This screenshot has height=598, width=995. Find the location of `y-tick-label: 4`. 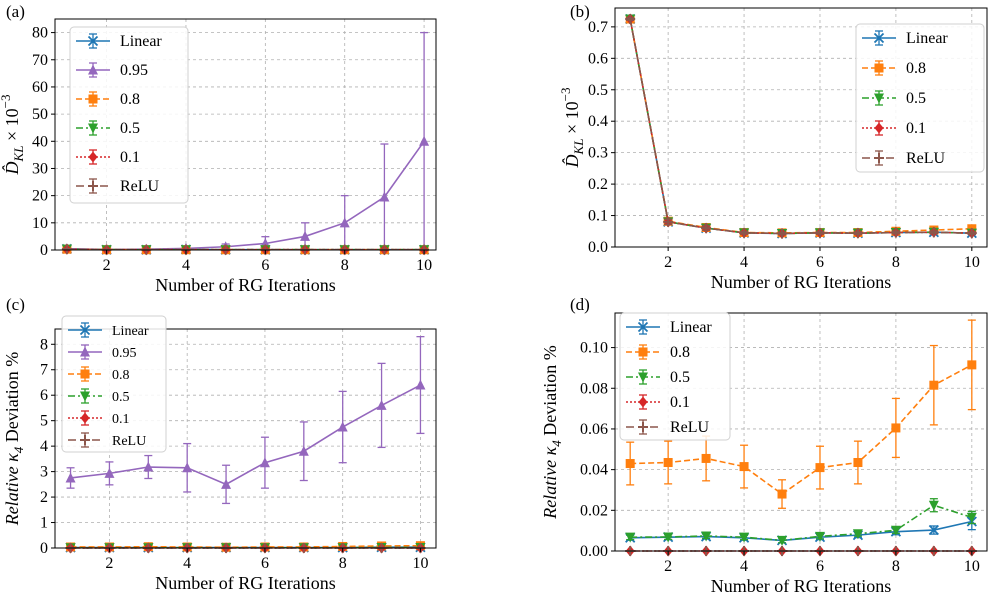

y-tick-label: 4 is located at coordinates (44, 446).